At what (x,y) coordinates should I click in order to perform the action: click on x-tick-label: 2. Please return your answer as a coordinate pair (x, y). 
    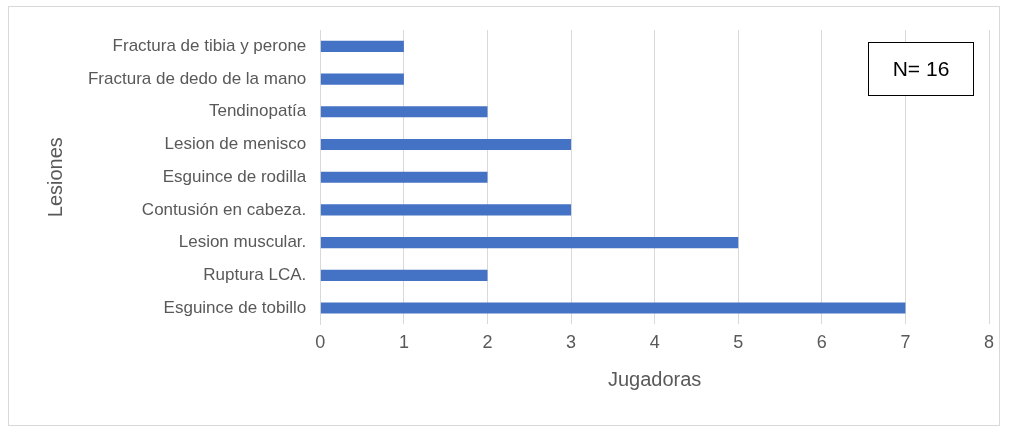
    Looking at the image, I should click on (487, 342).